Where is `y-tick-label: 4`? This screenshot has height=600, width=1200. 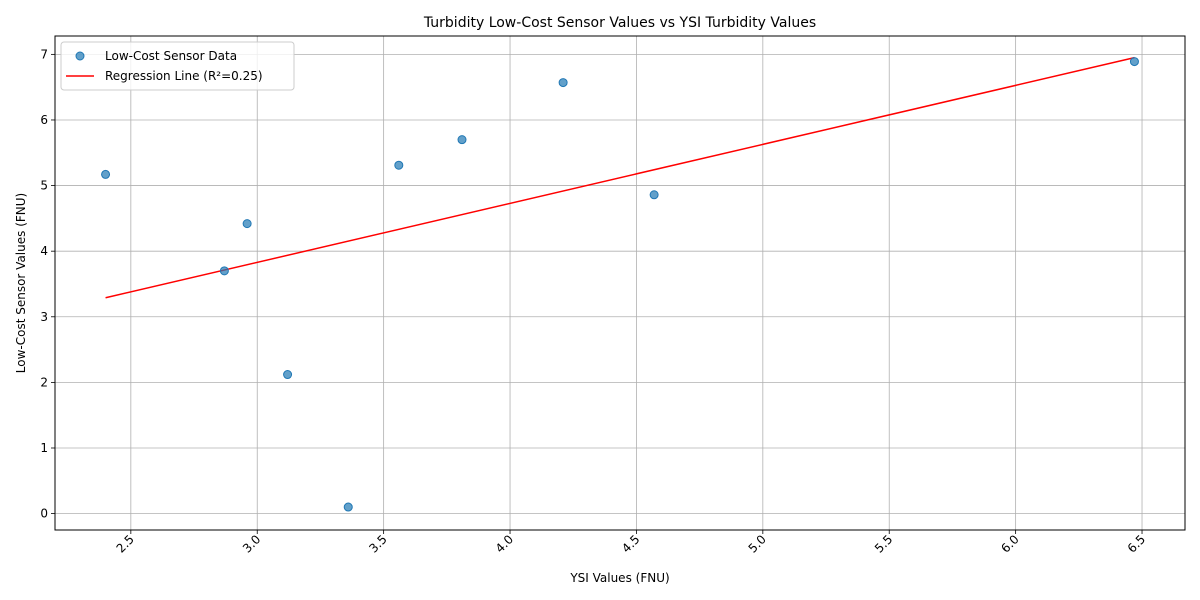 y-tick-label: 4 is located at coordinates (44, 251).